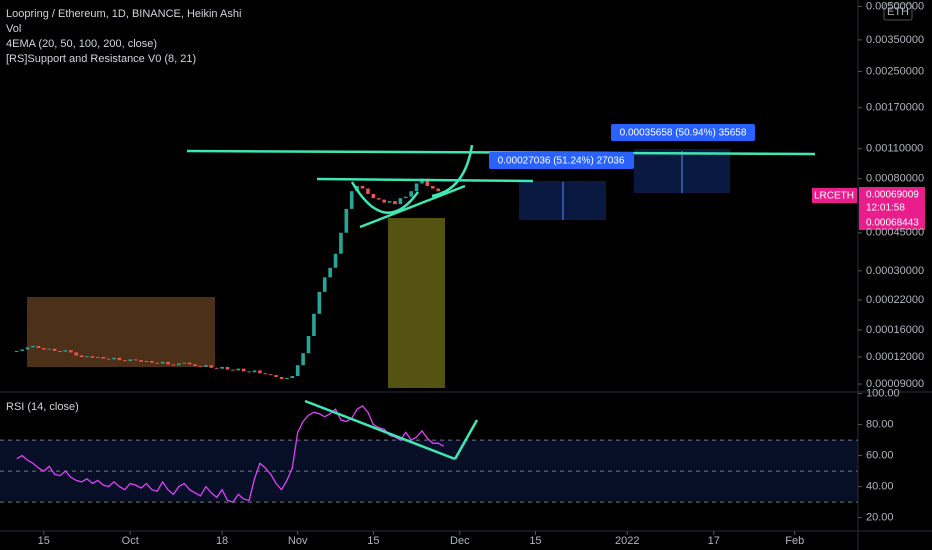  I want to click on last-price: 0.00069009, so click(892, 195).